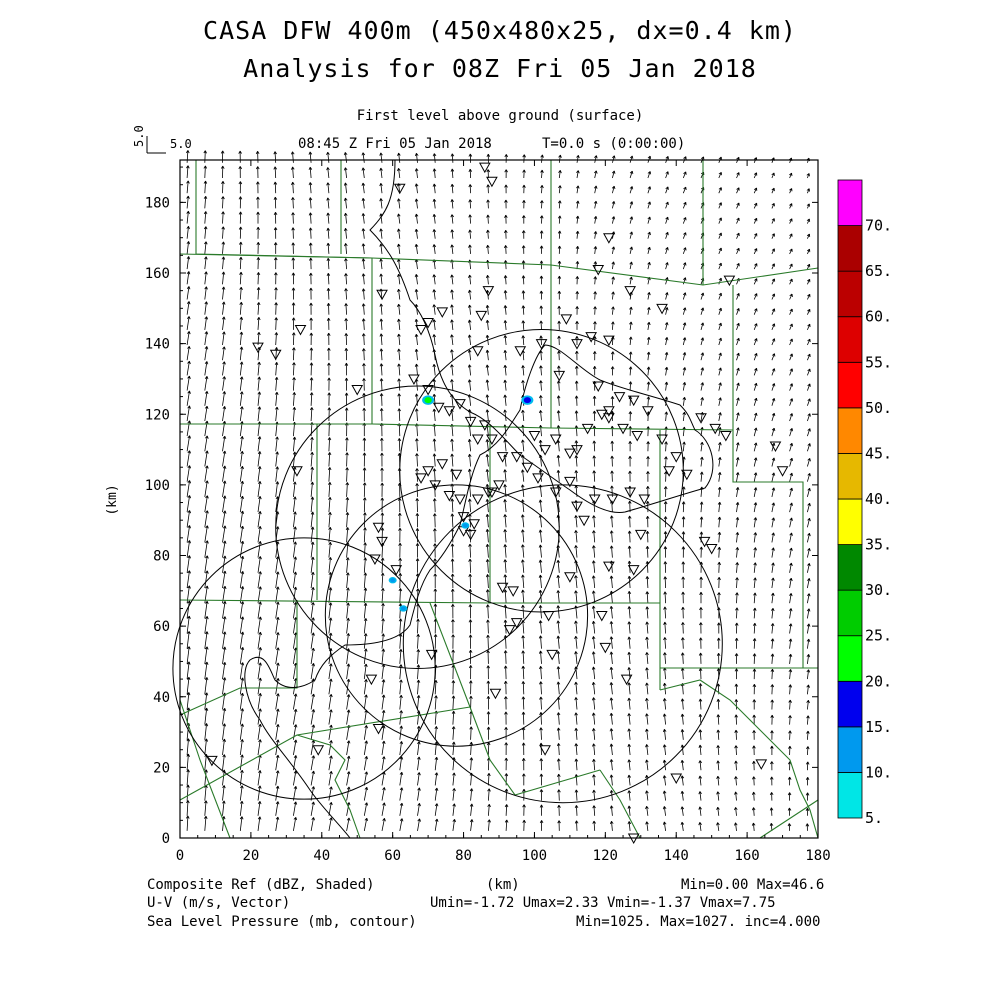 Image resolution: width=1000 pixels, height=1000 pixels. Describe the element at coordinates (878, 499) in the screenshot. I see `colorbar-label: 40.` at that location.